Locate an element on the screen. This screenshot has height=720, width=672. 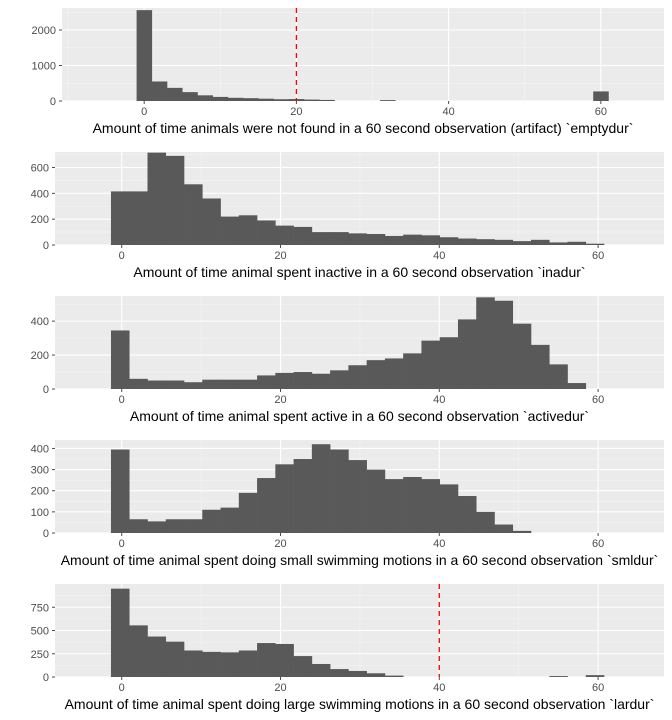
y-tick-label: 500 is located at coordinates (40, 632).